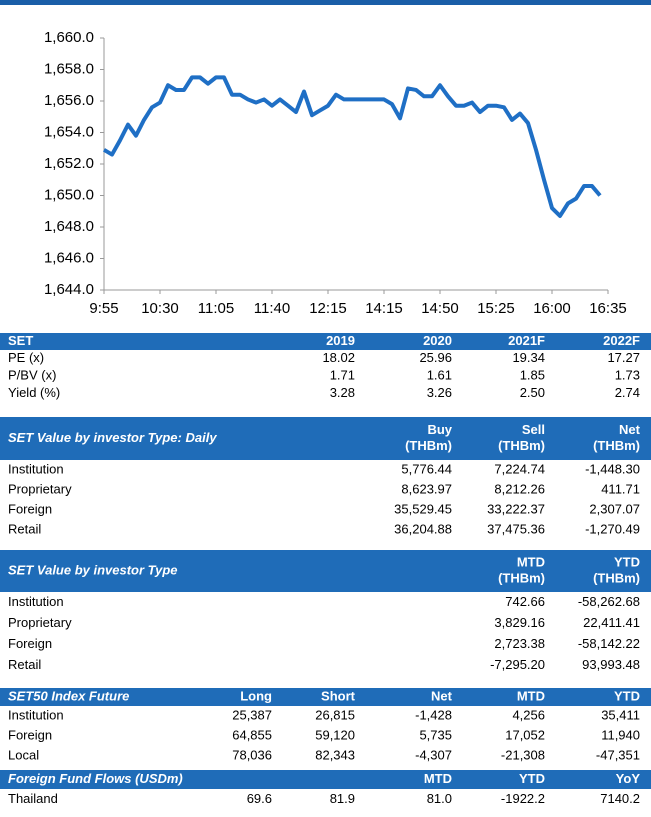 This screenshot has height=817, width=651. I want to click on cell-value: -58,262.68, so click(609, 601).